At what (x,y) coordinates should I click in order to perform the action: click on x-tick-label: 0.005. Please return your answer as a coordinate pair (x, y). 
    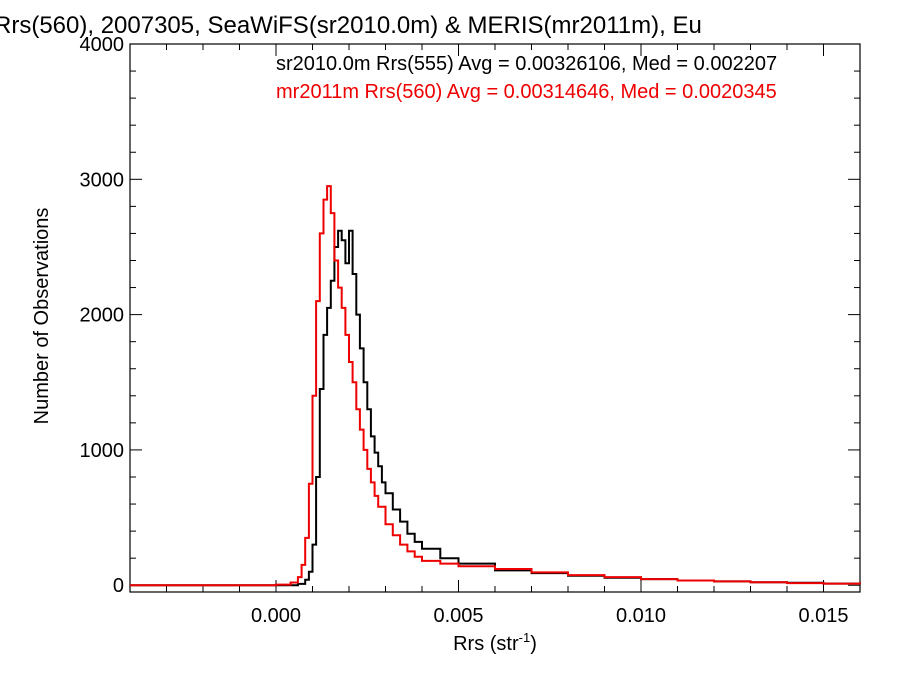
    Looking at the image, I should click on (458, 616).